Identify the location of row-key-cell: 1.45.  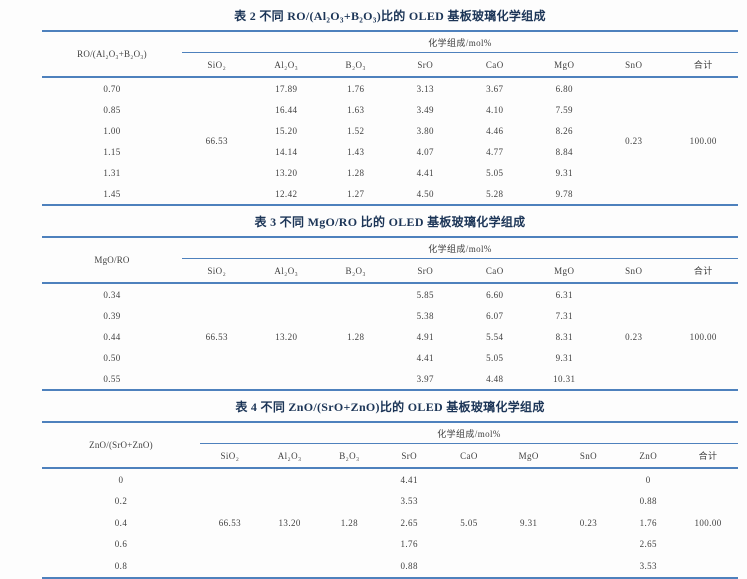
(112, 193).